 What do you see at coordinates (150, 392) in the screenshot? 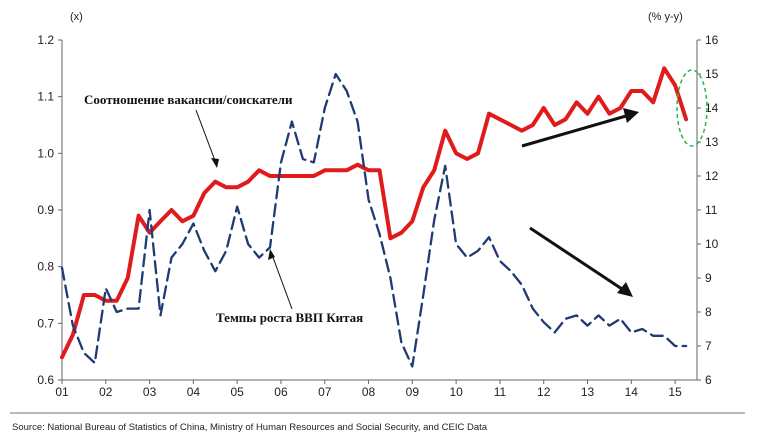
I see `x-axis-tick-label: 03` at bounding box center [150, 392].